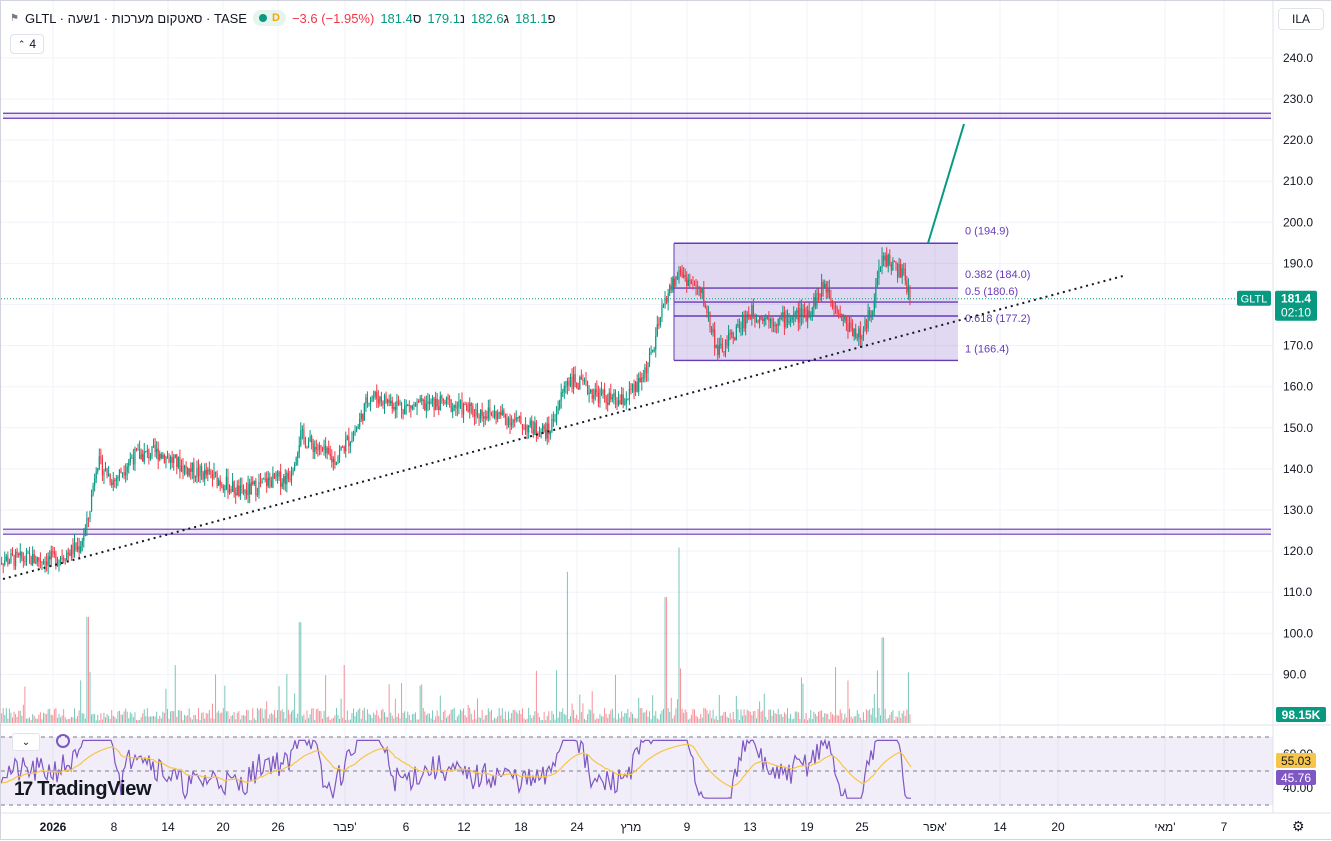 This screenshot has width=1332, height=841. What do you see at coordinates (223, 827) in the screenshot?
I see `time-tick: 20` at bounding box center [223, 827].